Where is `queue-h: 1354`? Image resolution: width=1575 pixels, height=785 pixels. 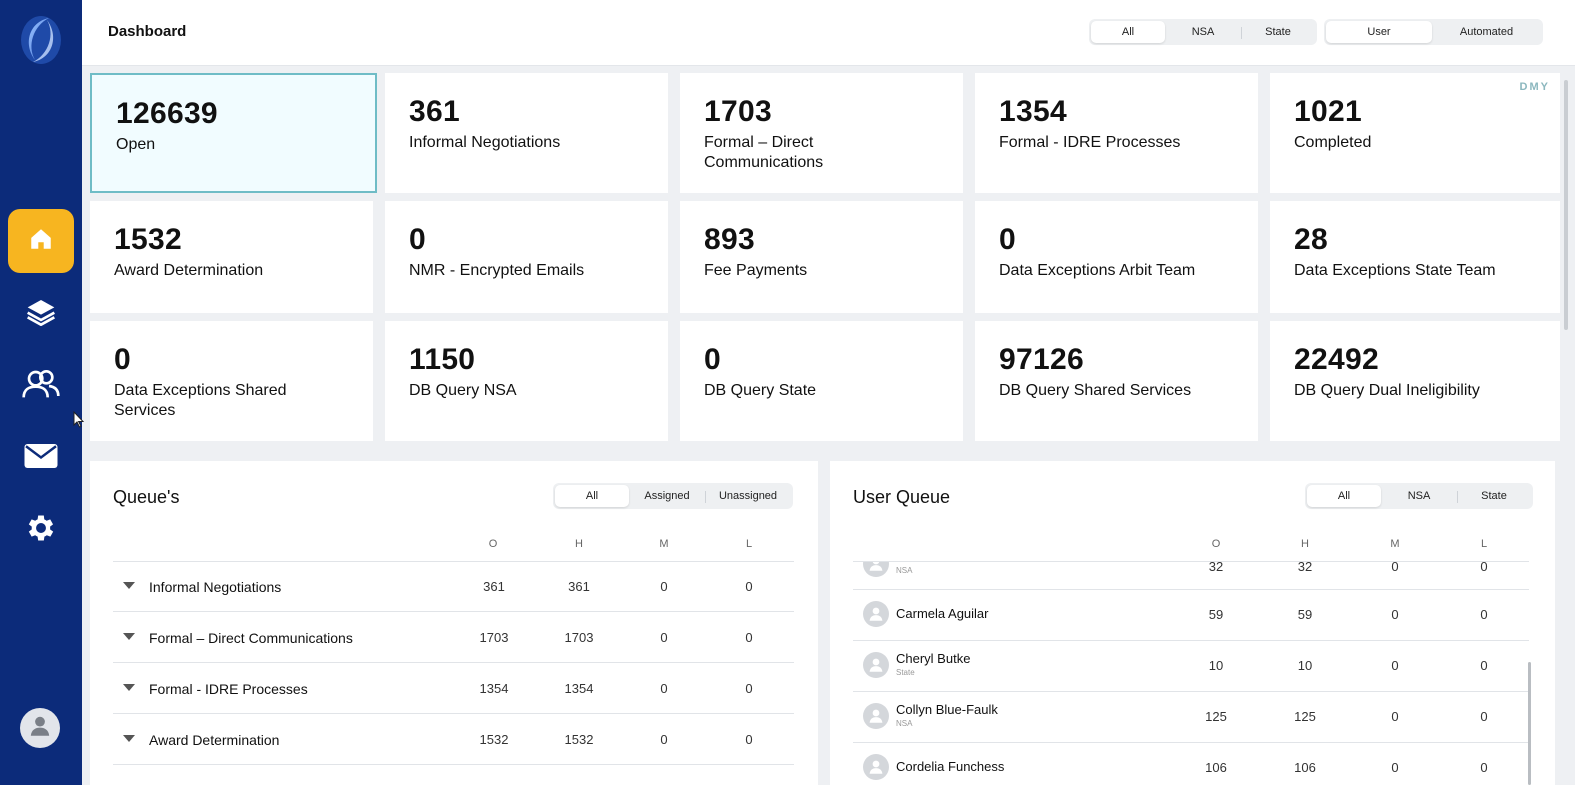 queue-h: 1354 is located at coordinates (579, 688).